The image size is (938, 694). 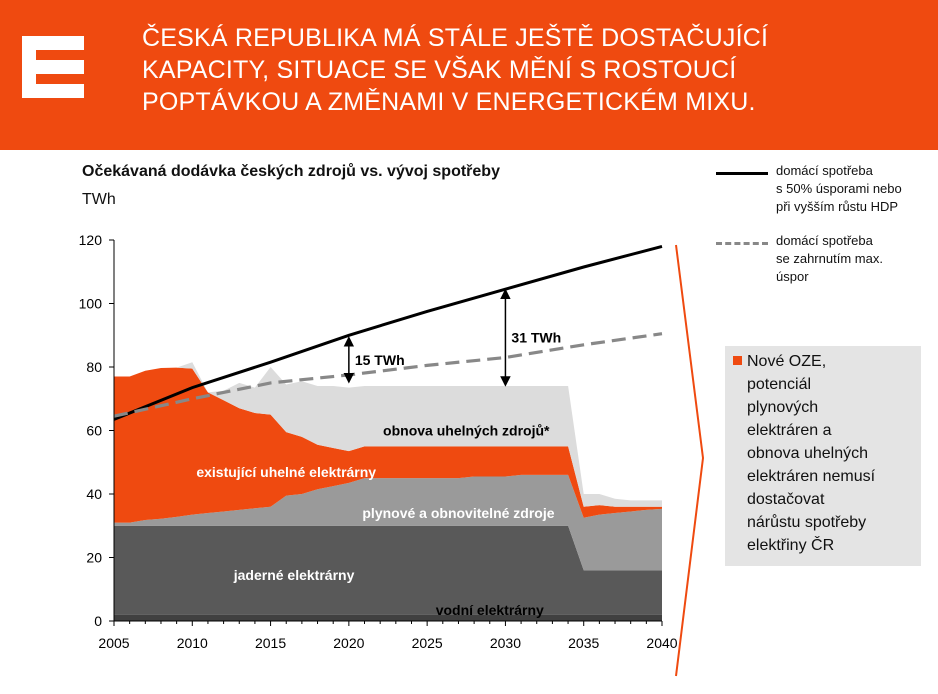 I want to click on legend-label-line: se zahrnutím max., so click(x=829, y=258).